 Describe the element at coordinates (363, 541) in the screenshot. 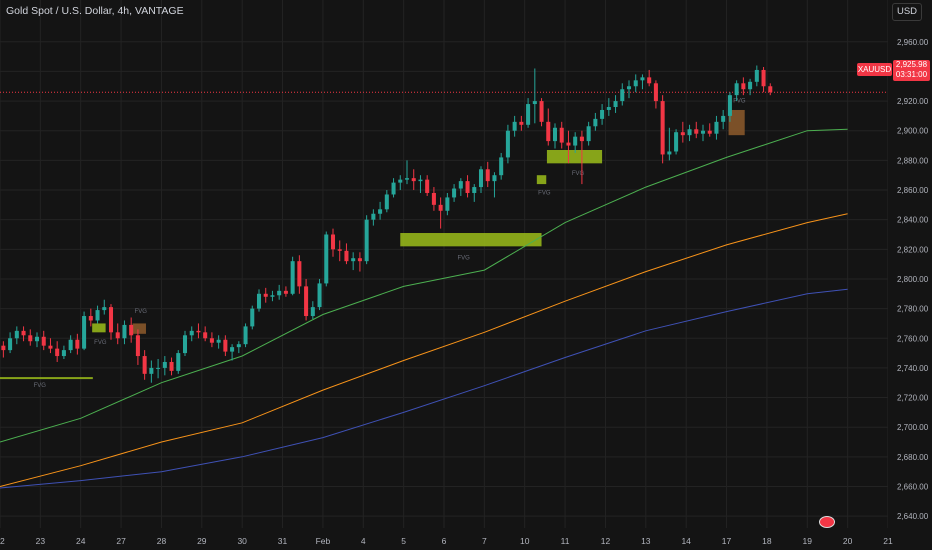

I see `time-tick-label: 4` at that location.